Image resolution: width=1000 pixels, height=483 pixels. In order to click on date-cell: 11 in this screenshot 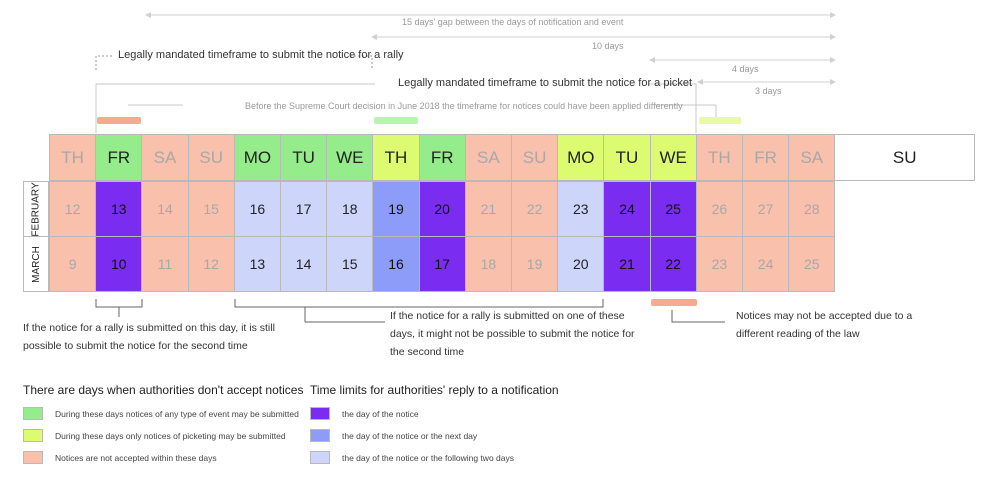, I will do `click(165, 264)`.